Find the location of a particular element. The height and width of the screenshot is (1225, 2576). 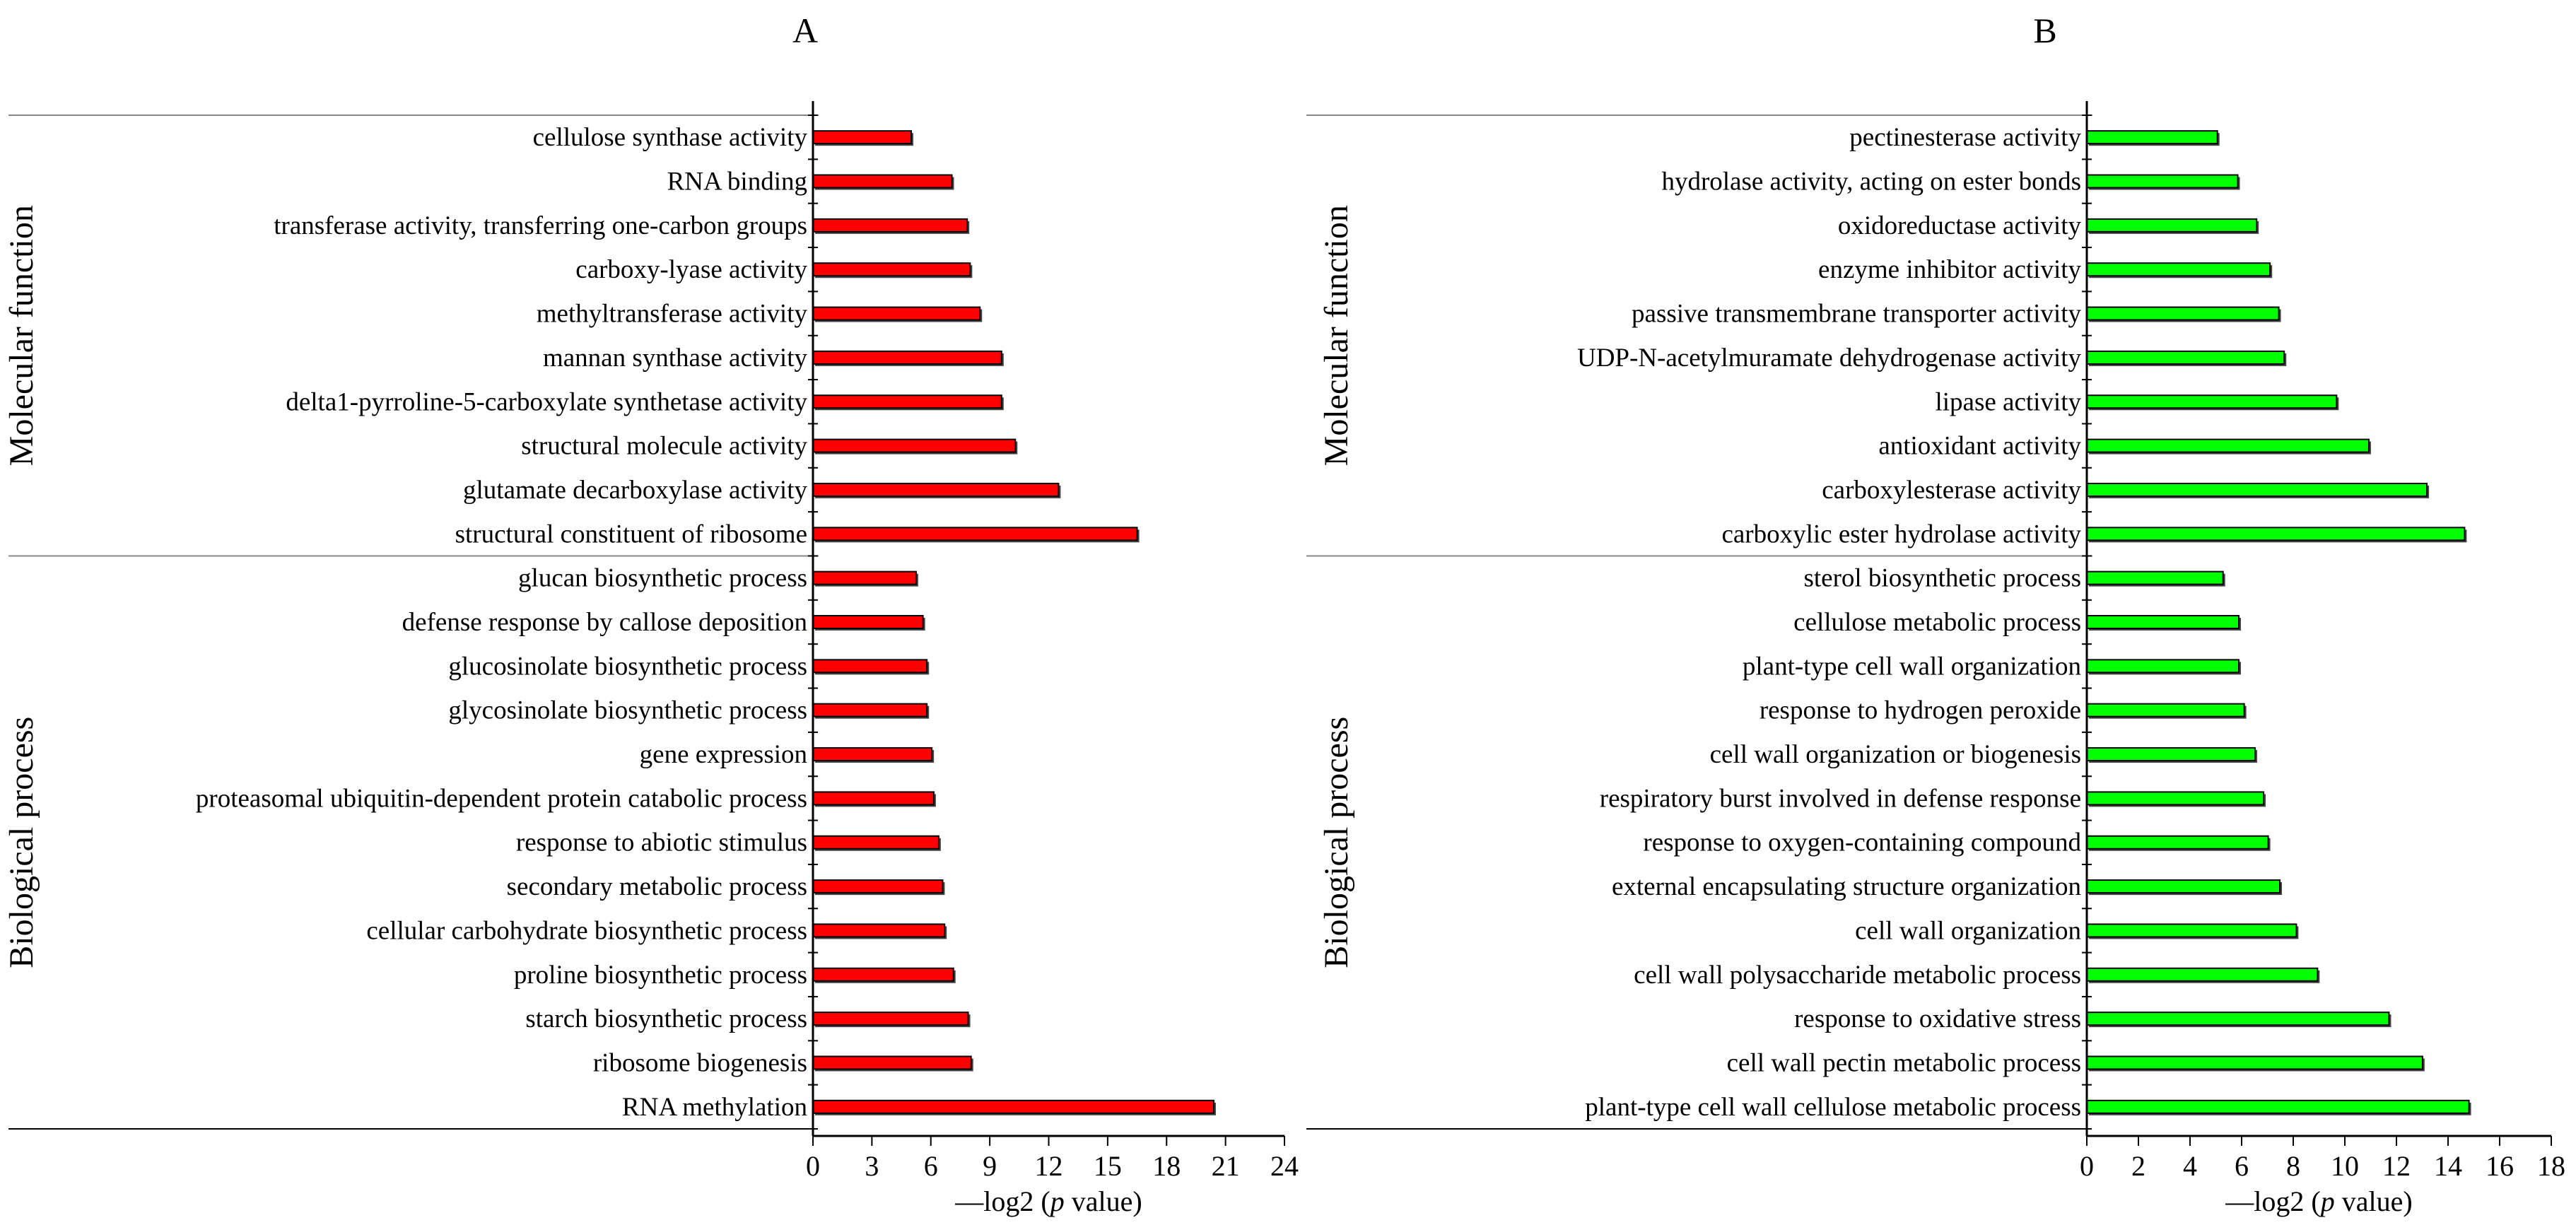

x-tick-label: 14 is located at coordinates (2448, 1166).